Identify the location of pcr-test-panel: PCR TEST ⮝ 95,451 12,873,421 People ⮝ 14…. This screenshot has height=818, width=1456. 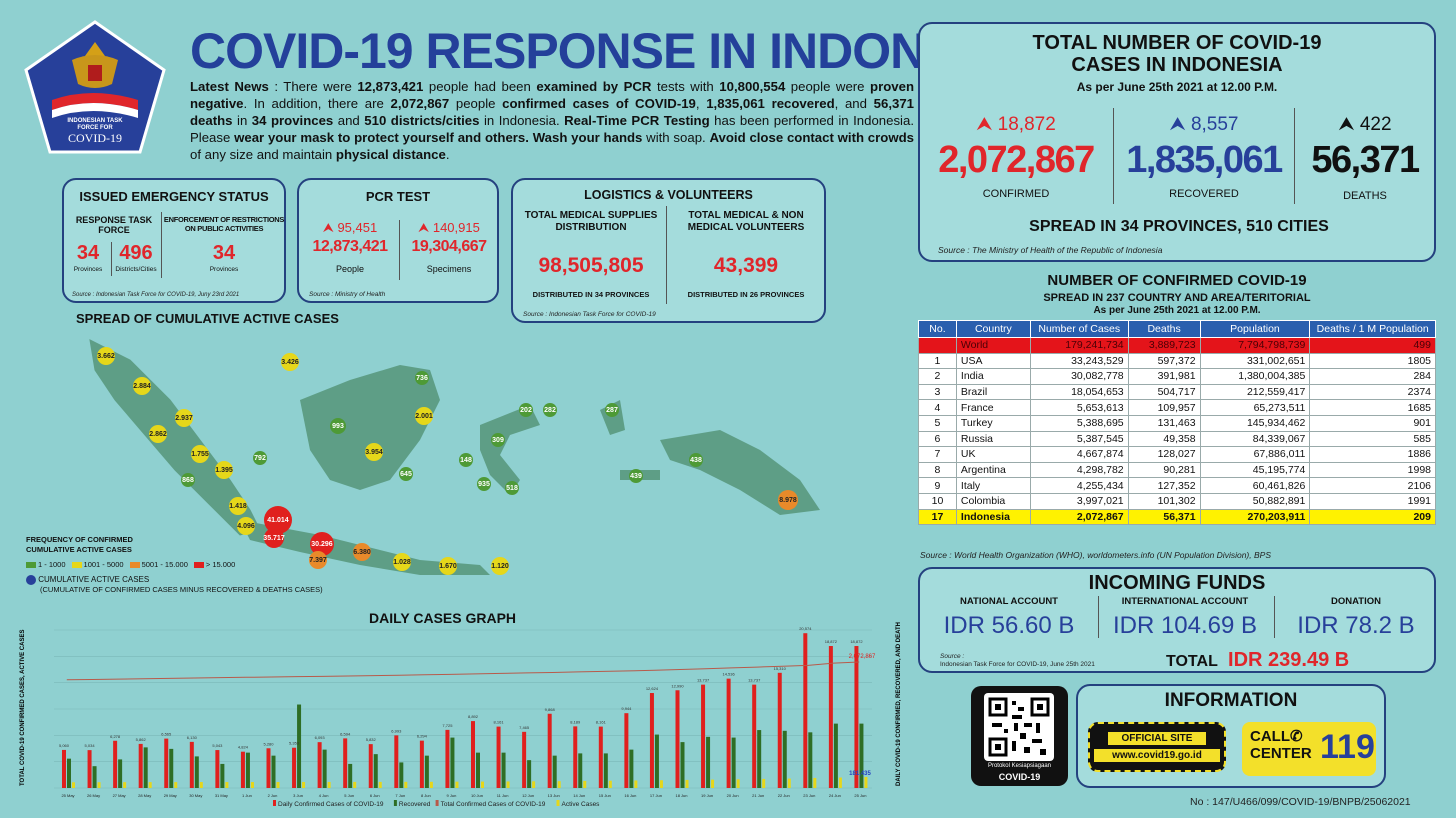
(398, 240).